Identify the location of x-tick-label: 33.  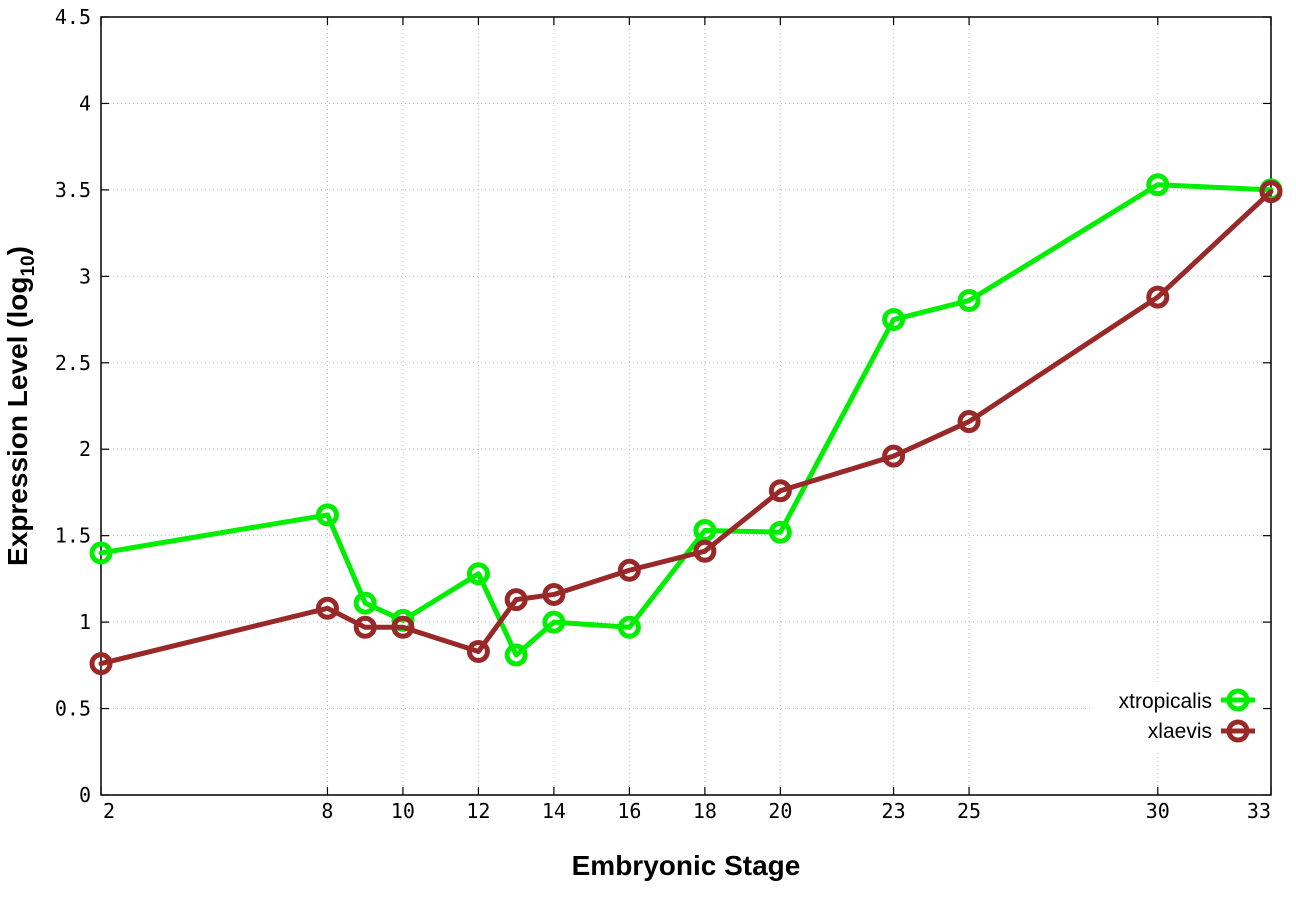
(1259, 811).